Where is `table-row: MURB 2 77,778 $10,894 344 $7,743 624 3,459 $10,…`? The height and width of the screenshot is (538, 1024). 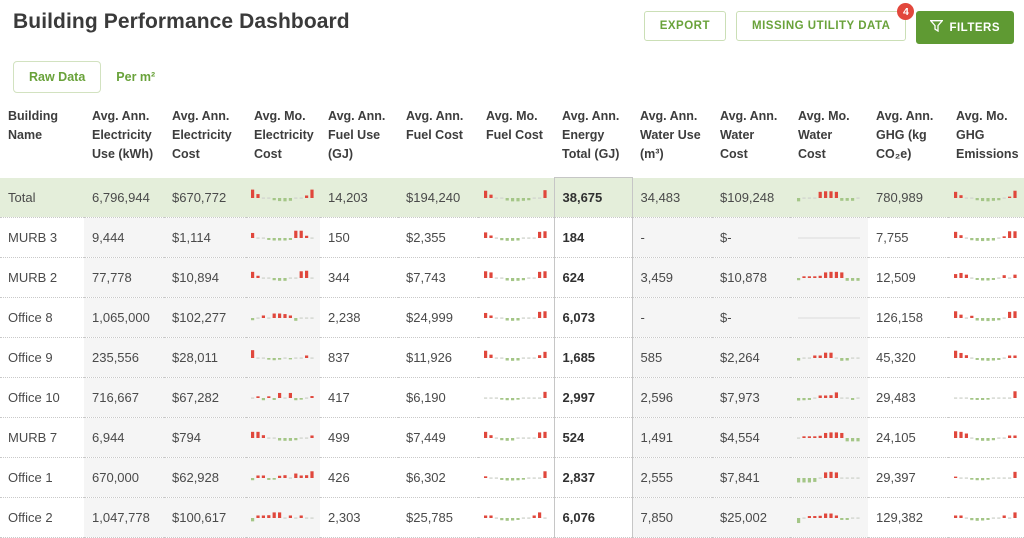 table-row: MURB 2 77,778 $10,894 344 $7,743 624 3,459 $10,… is located at coordinates (512, 278).